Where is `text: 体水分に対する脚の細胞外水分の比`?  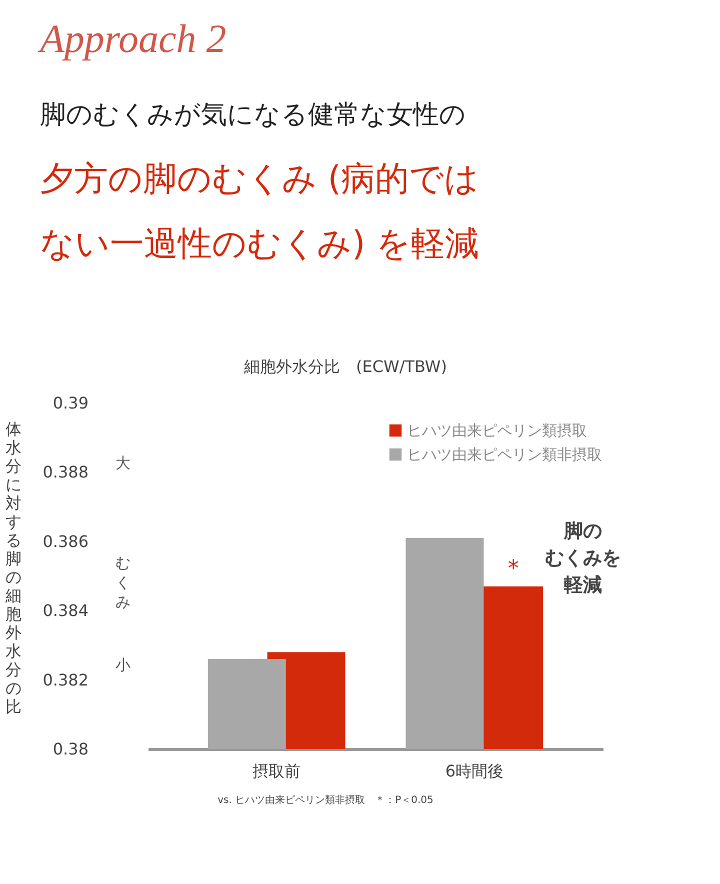 text: 体水分に対する脚の細胞外水分の比 is located at coordinates (14, 568).